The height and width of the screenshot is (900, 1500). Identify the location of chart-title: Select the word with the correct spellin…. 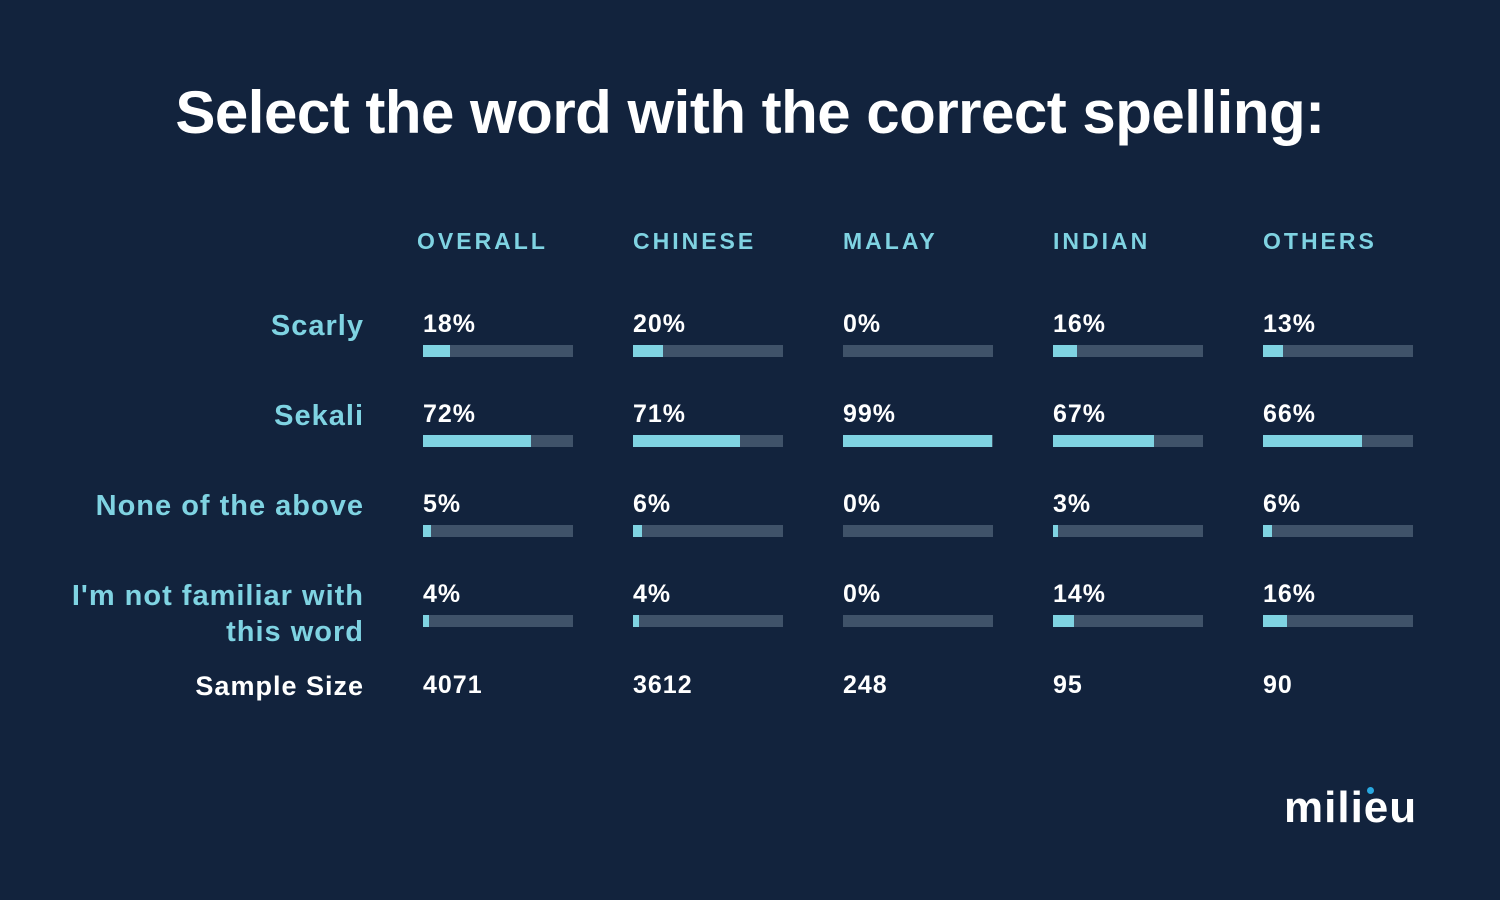
(750, 112).